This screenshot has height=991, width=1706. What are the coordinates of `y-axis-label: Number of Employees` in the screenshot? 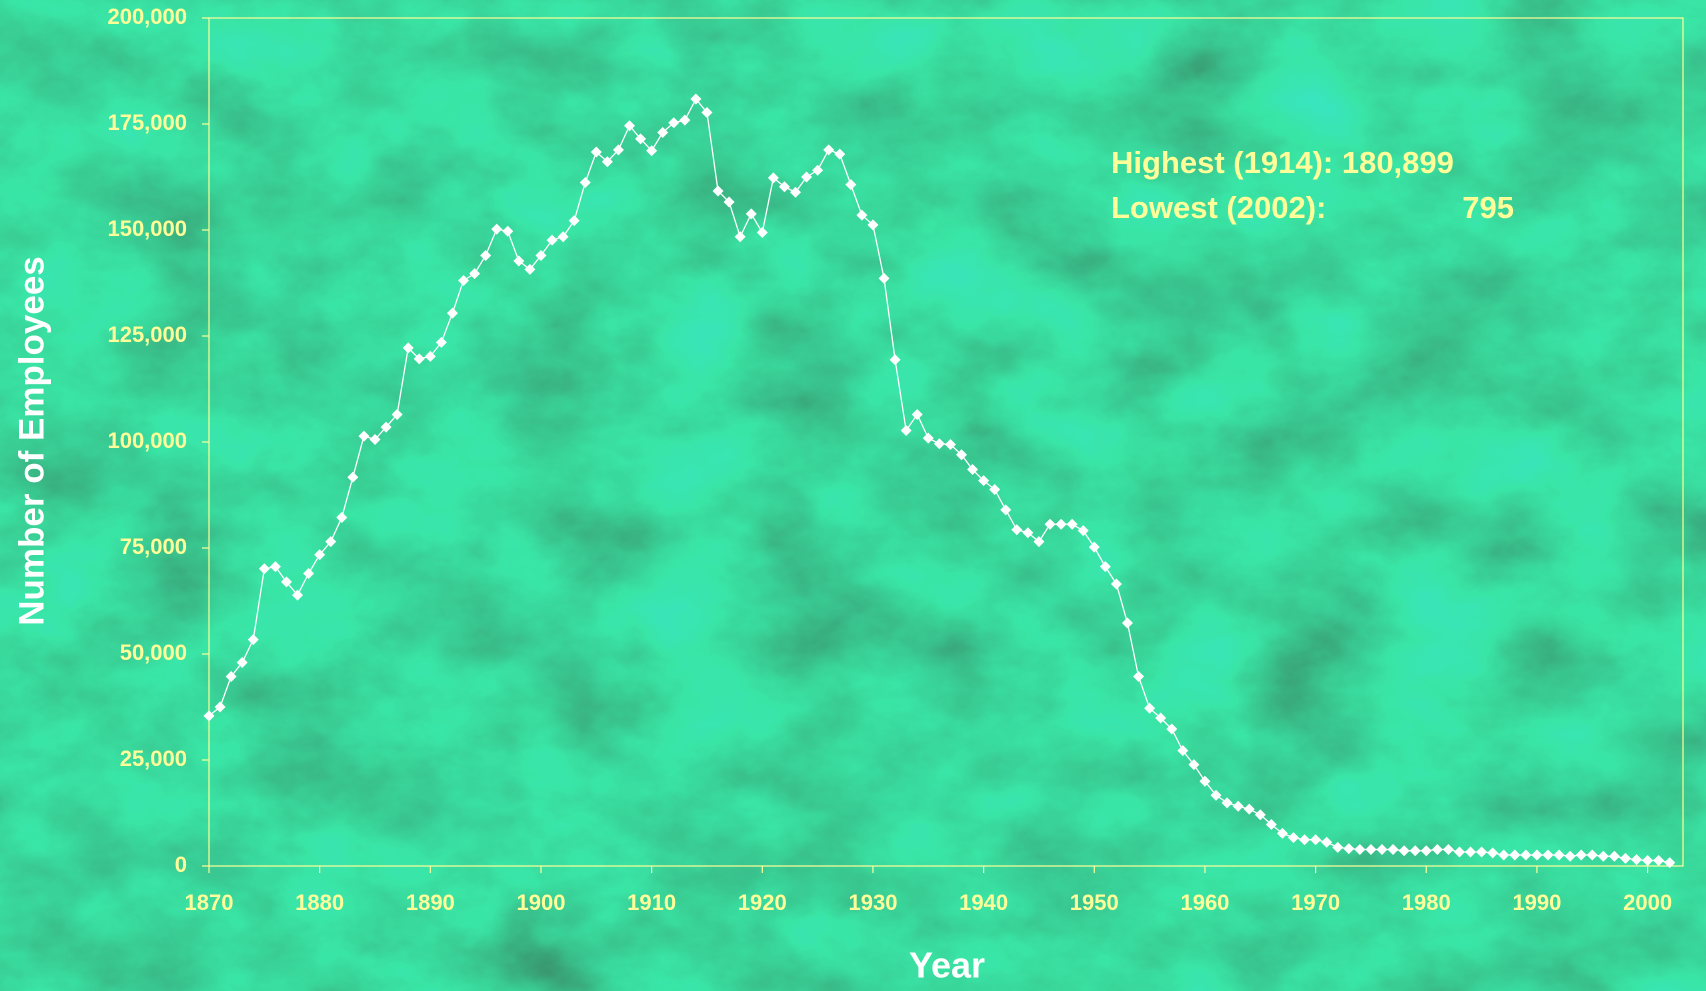 It's located at (31, 441).